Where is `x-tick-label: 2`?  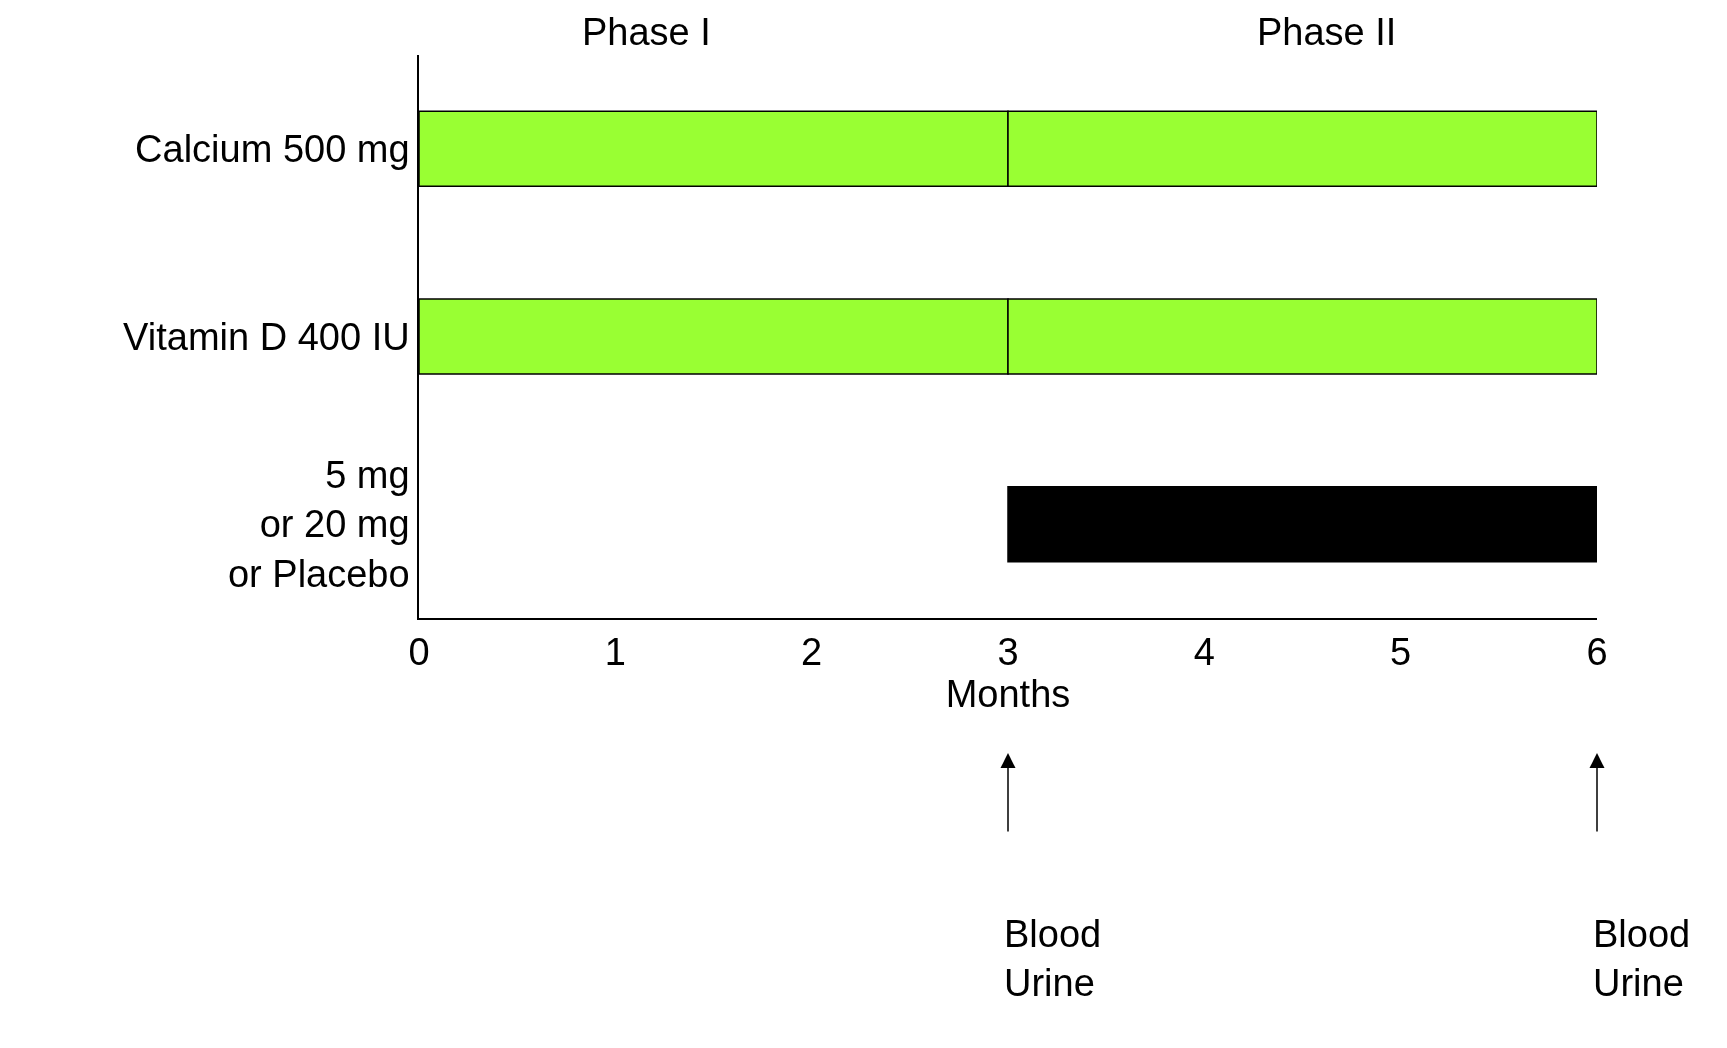
x-tick-label: 2 is located at coordinates (812, 652).